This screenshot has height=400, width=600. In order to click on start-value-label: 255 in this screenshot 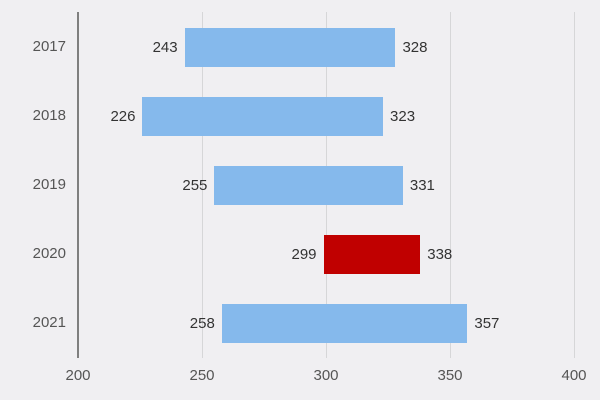, I will do `click(195, 185)`.